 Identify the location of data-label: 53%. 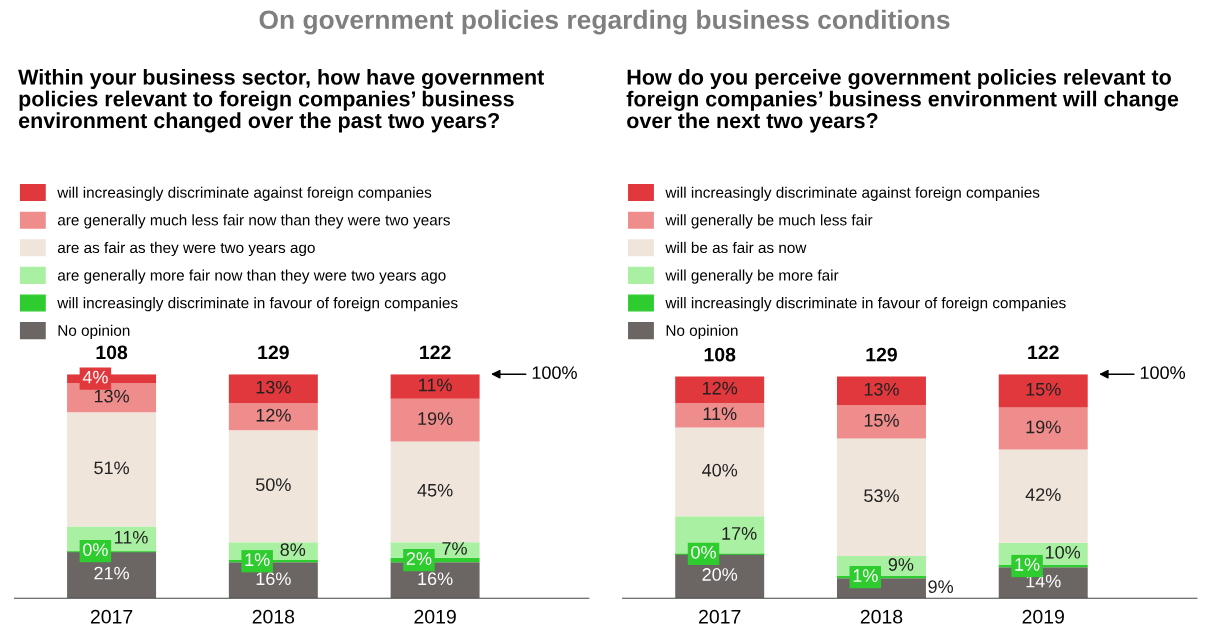
(881, 496).